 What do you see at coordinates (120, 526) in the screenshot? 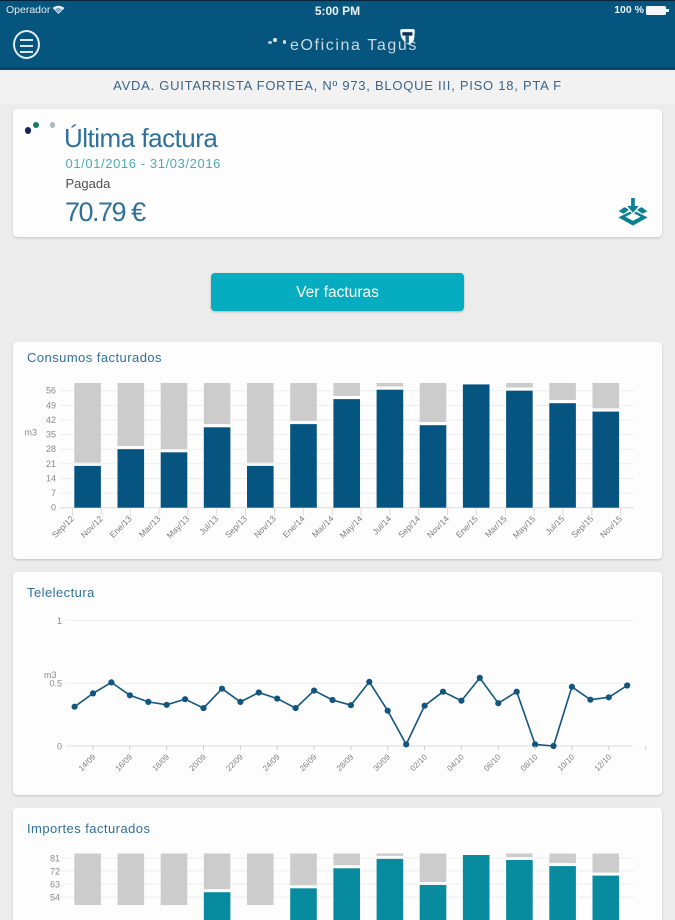
I see `svg-text: Ene/13` at bounding box center [120, 526].